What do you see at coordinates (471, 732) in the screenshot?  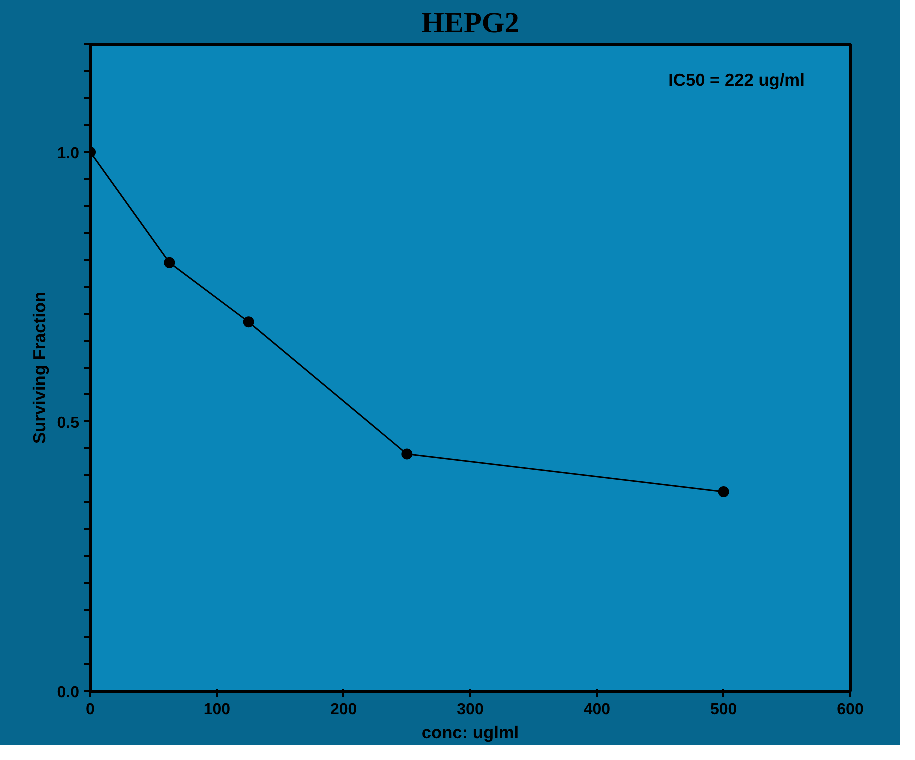 I see `x-axis-title: conc: uglml` at bounding box center [471, 732].